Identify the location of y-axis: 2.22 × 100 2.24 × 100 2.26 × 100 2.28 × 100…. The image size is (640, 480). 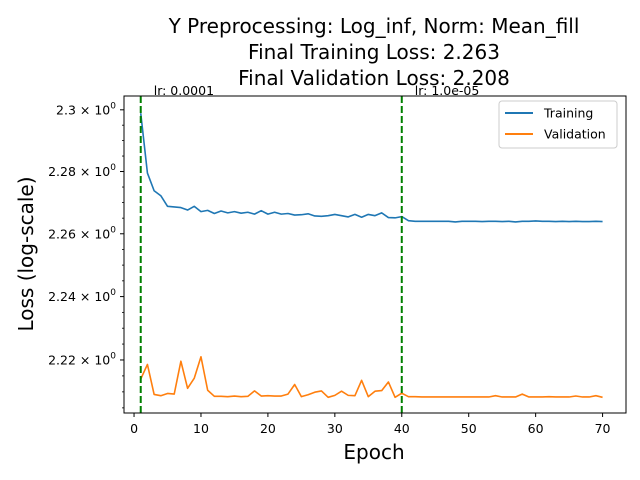
(86, 255).